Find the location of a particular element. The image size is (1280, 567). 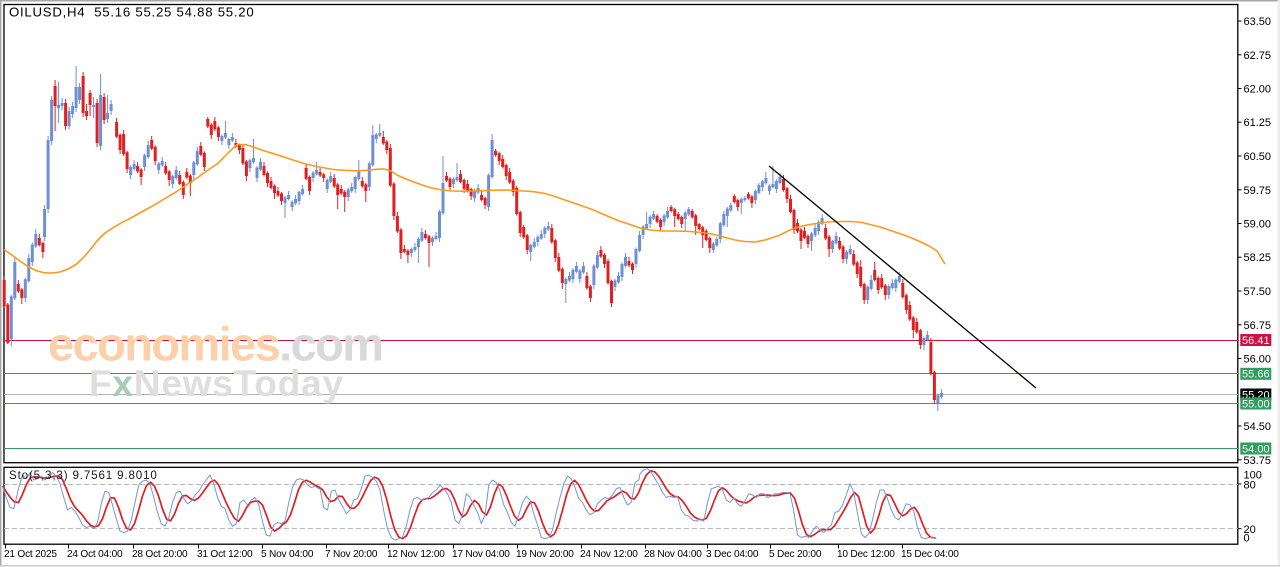

svg-text: 10 Dec 12:00 is located at coordinates (866, 554).